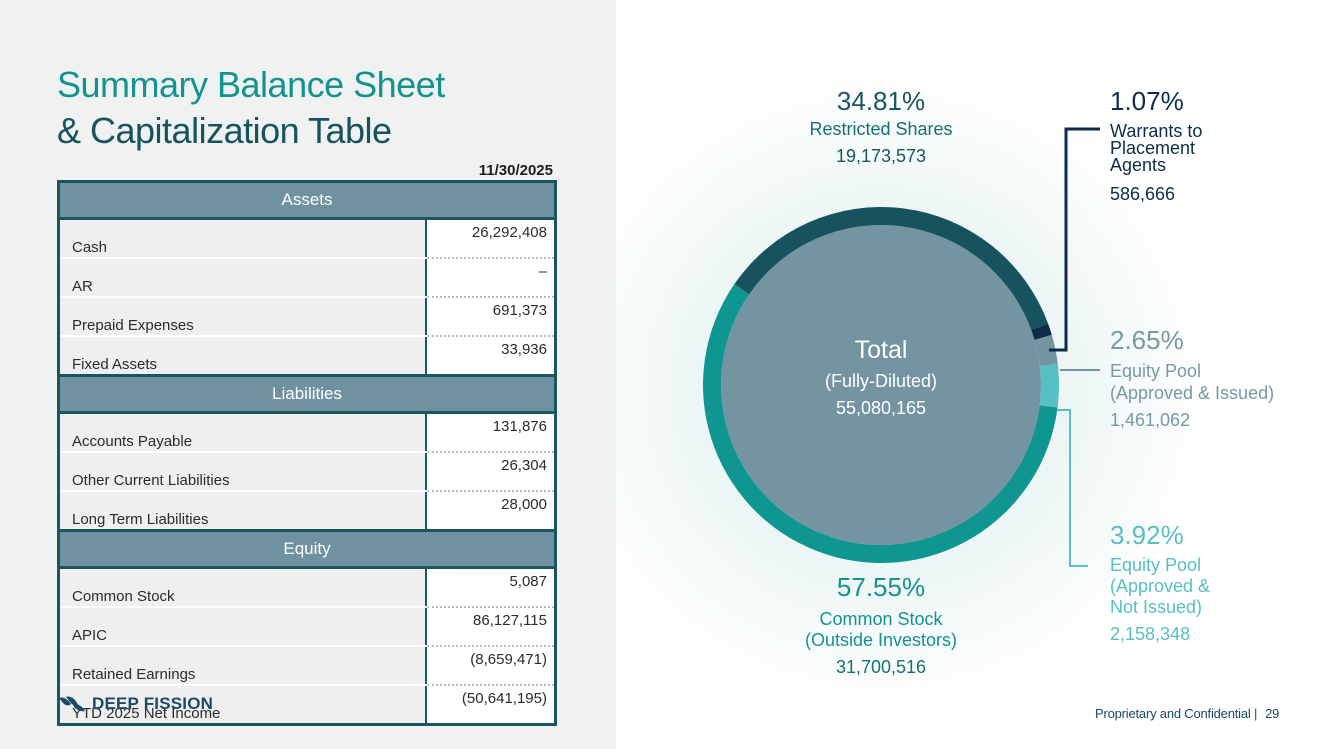 Image resolution: width=1333 pixels, height=749 pixels. What do you see at coordinates (1041, 331) in the screenshot?
I see `donut-slice-warrants-to-placement-agents` at bounding box center [1041, 331].